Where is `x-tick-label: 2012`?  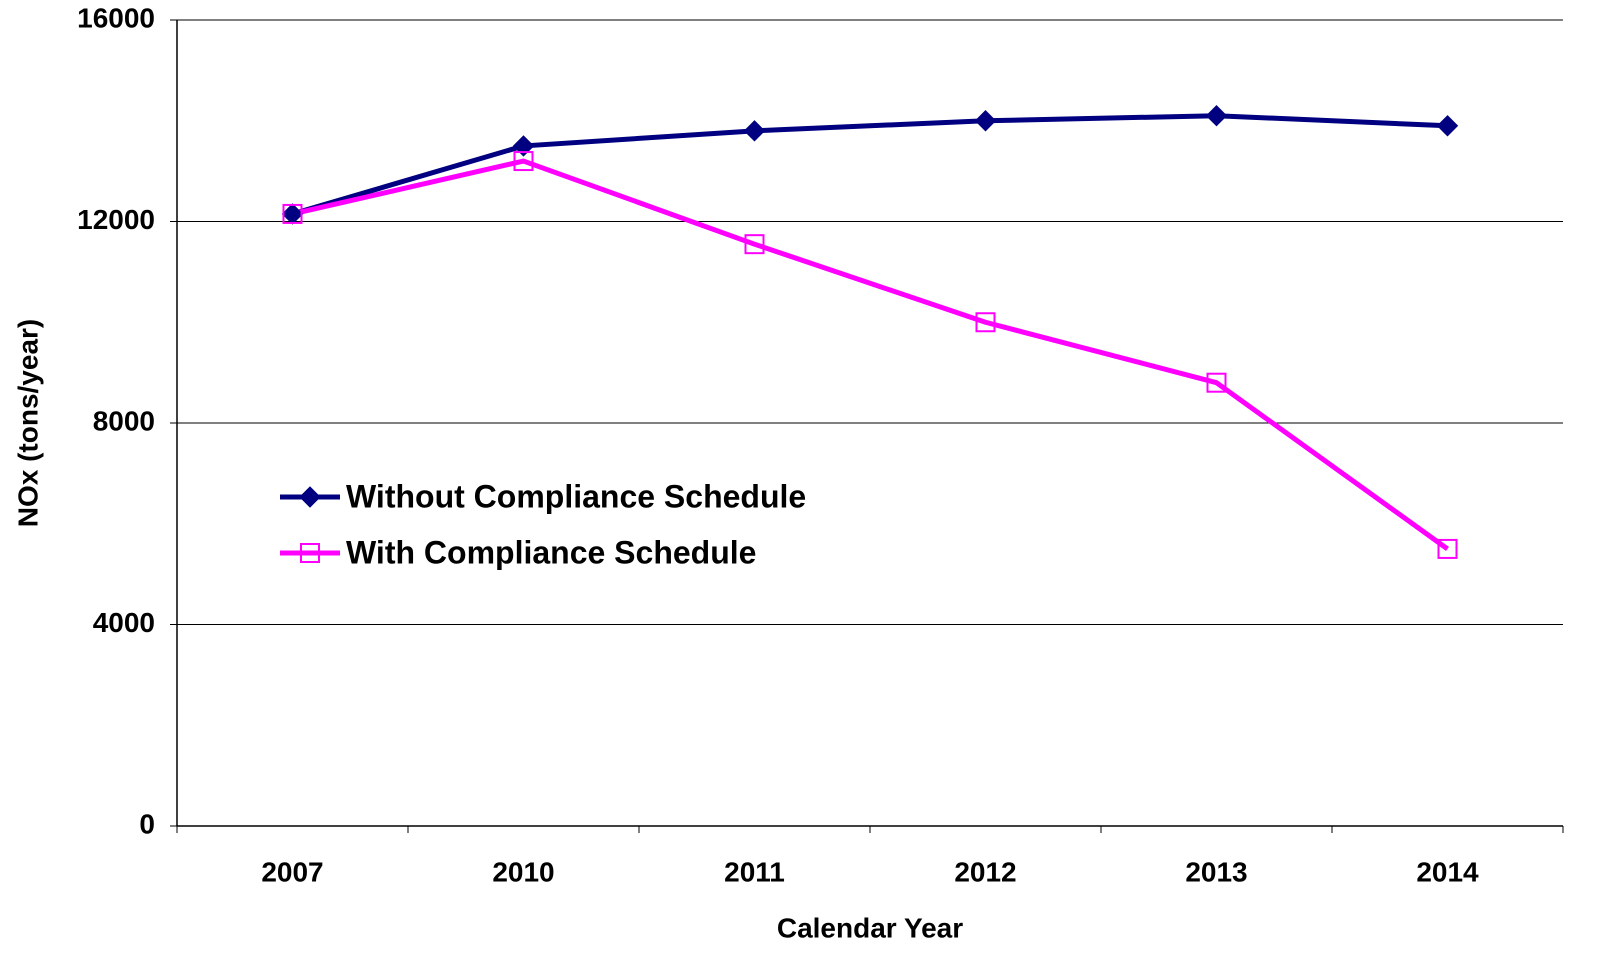 x-tick-label: 2012 is located at coordinates (985, 871).